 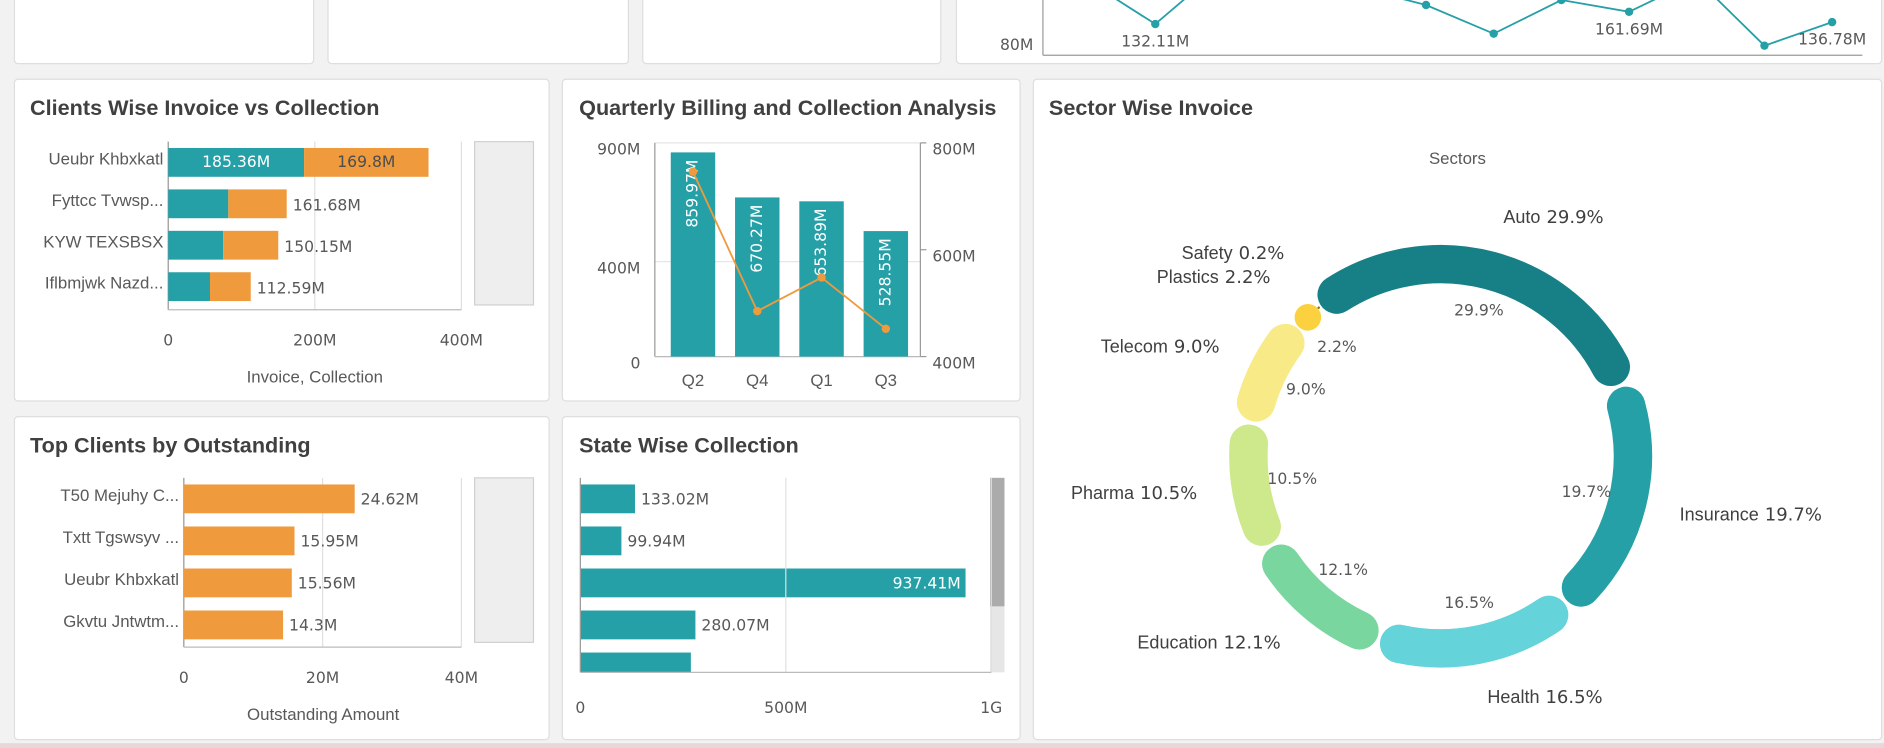 What do you see at coordinates (1832, 40) in the screenshot?
I see `data-label: 136.78M` at bounding box center [1832, 40].